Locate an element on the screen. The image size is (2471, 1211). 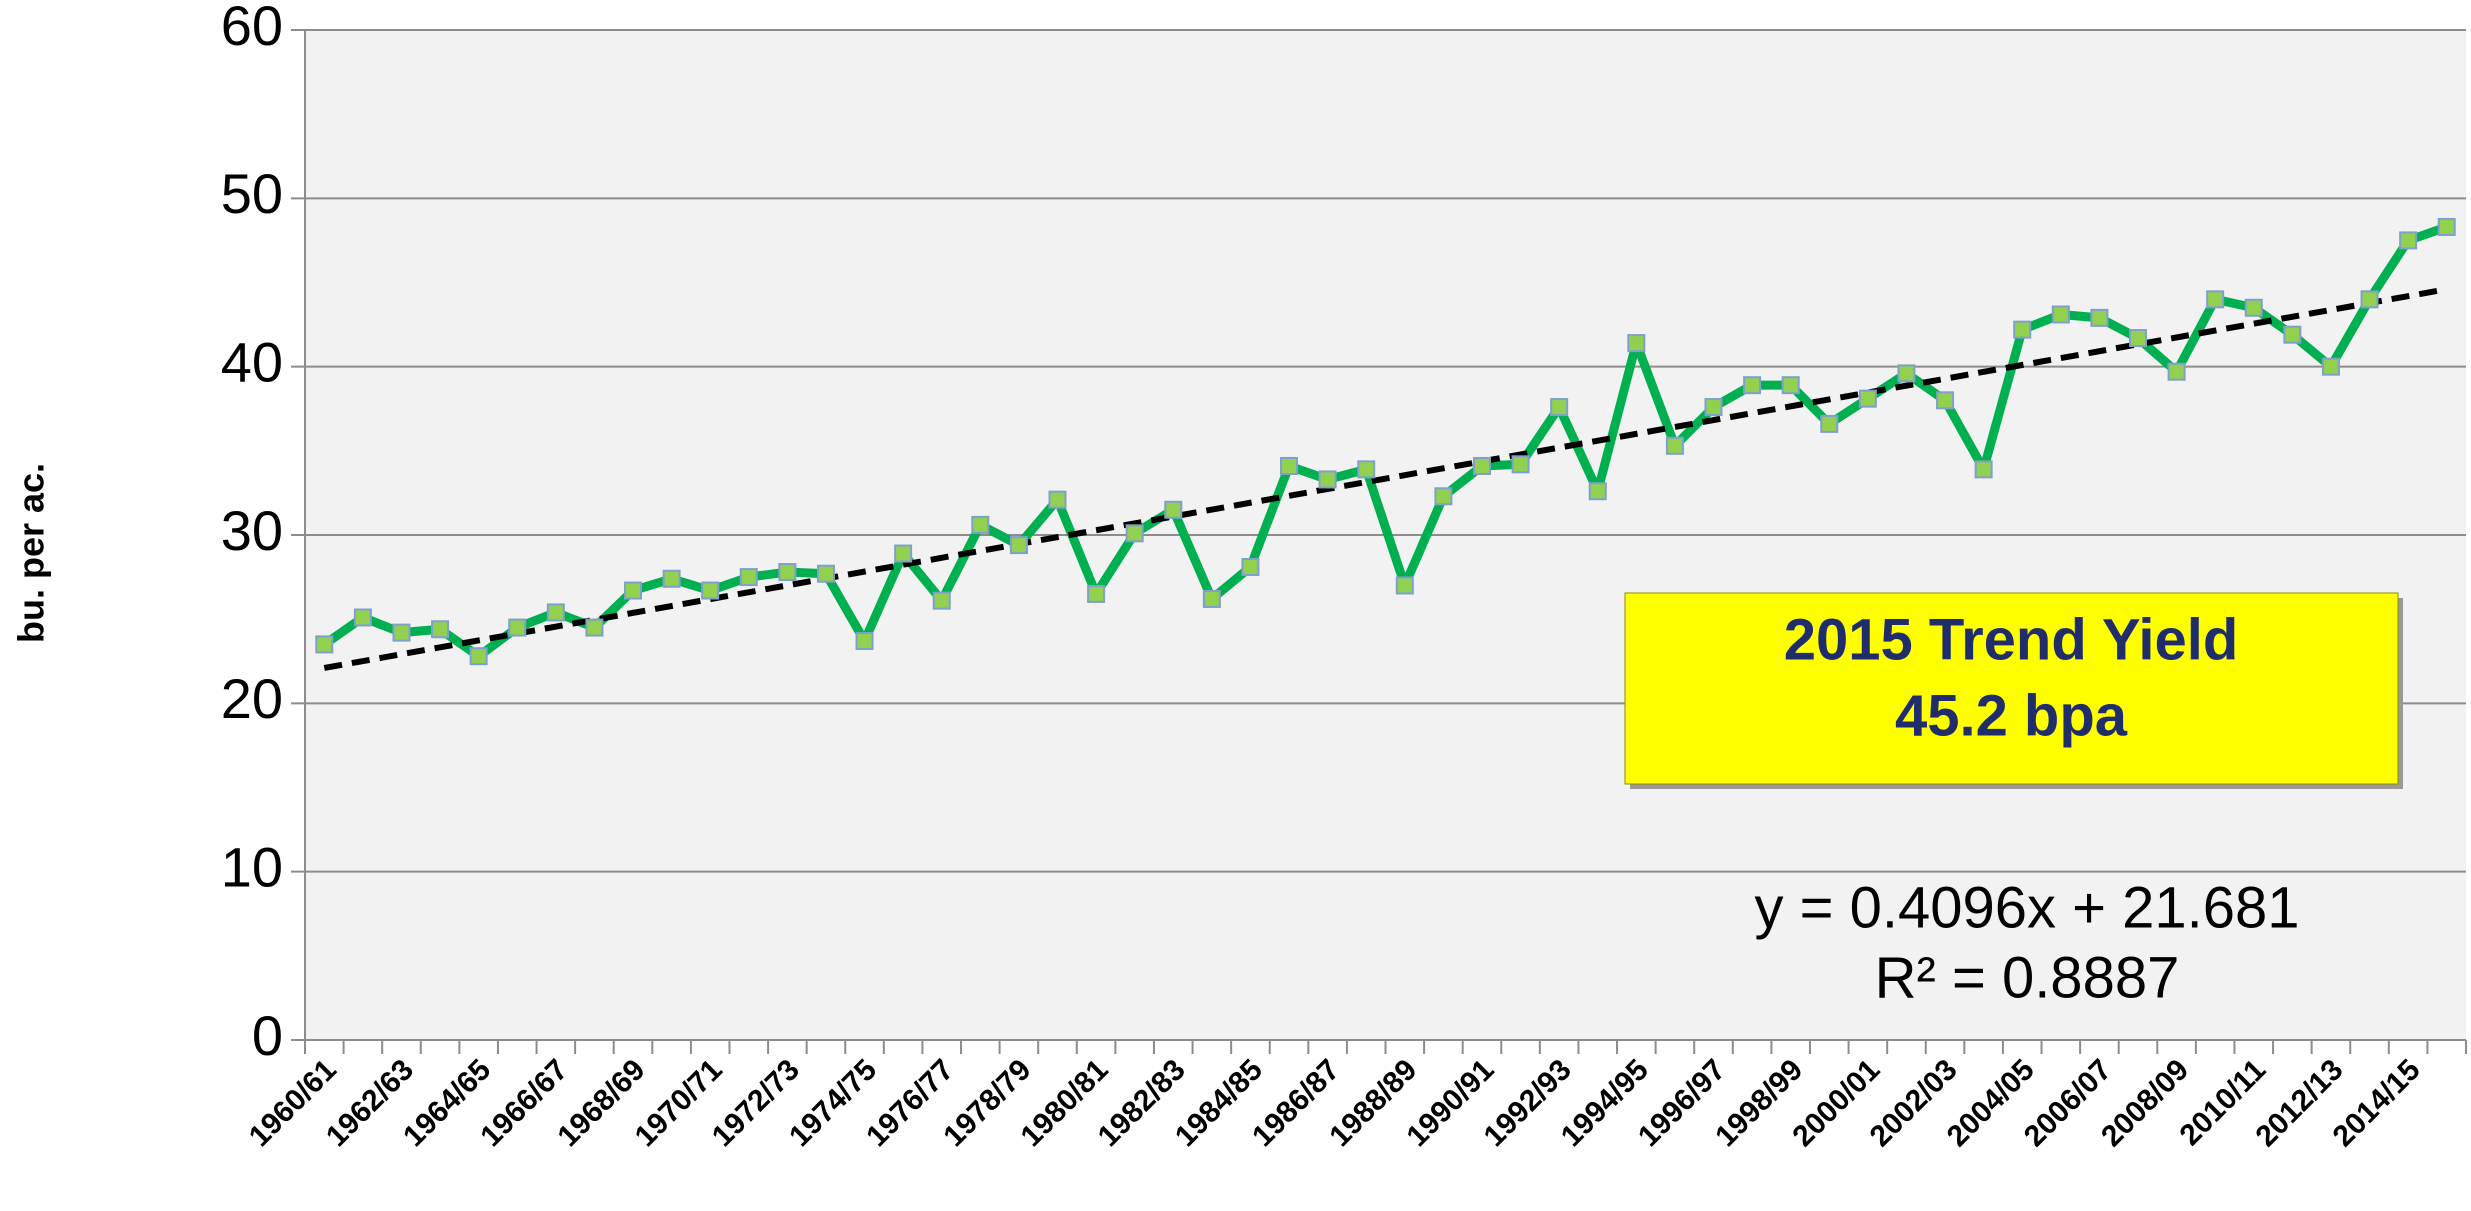
y-tick-label: 50 is located at coordinates (252, 193).